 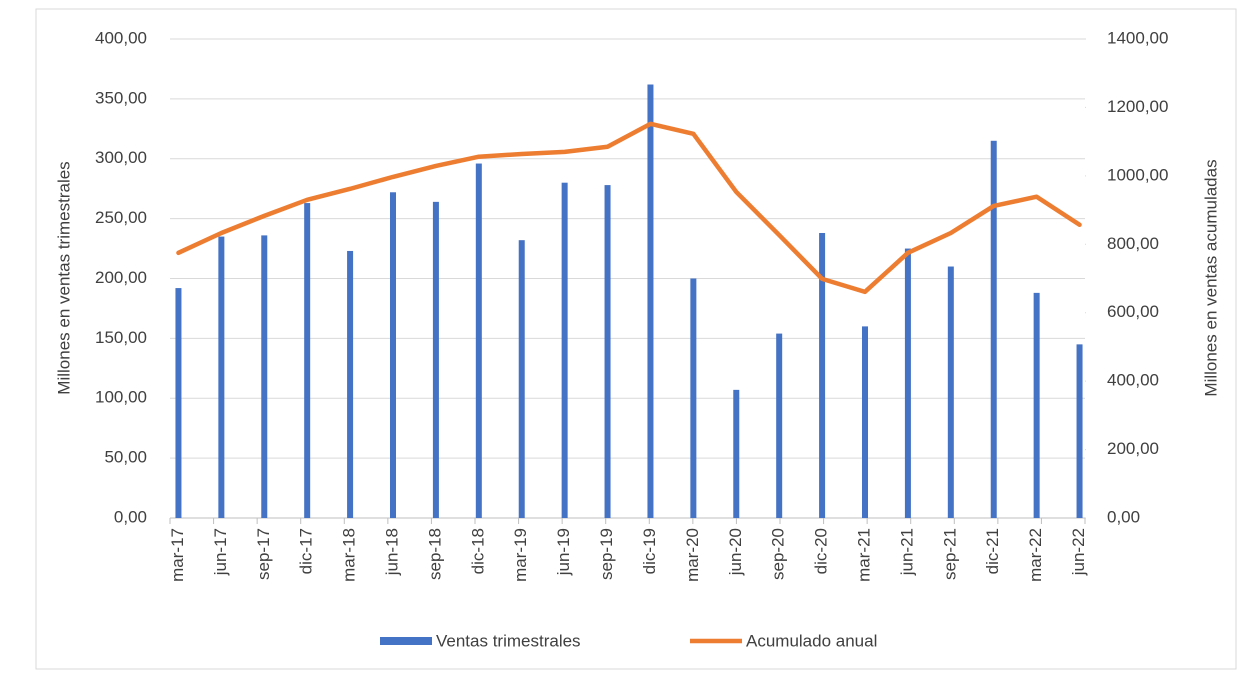 I want to click on x-tick-label: sep-18, so click(x=434, y=554).